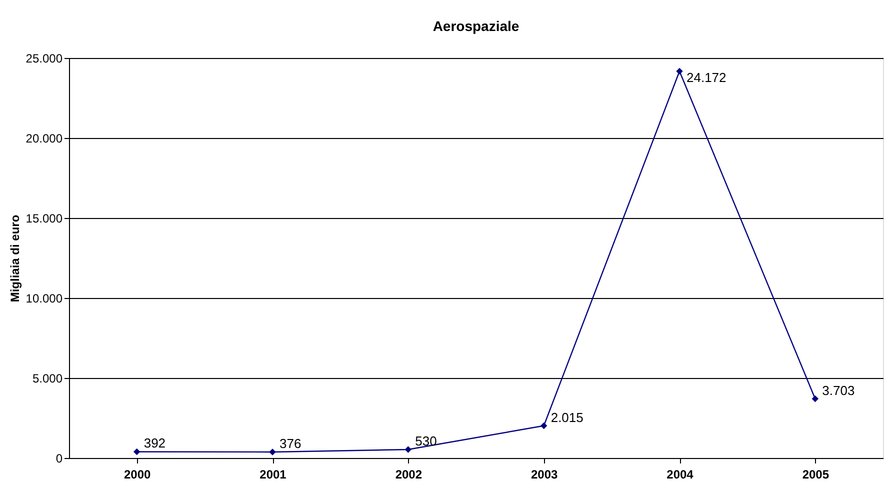  Describe the element at coordinates (680, 475) in the screenshot. I see `x-tick-label: 2004` at that location.